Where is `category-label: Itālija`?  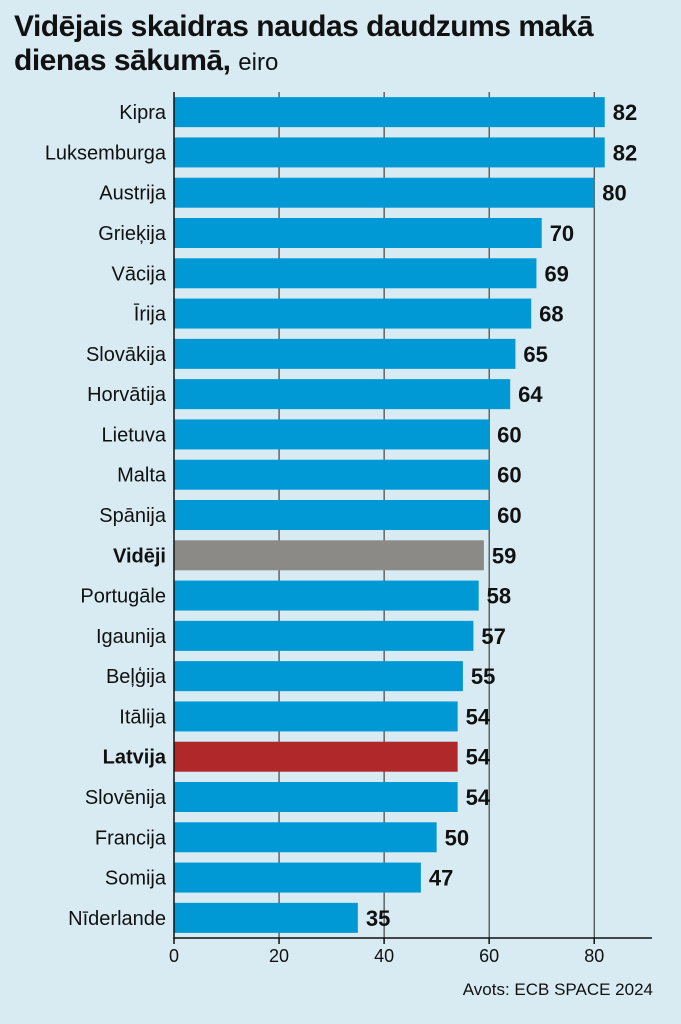
category-label: Itālija is located at coordinates (143, 717).